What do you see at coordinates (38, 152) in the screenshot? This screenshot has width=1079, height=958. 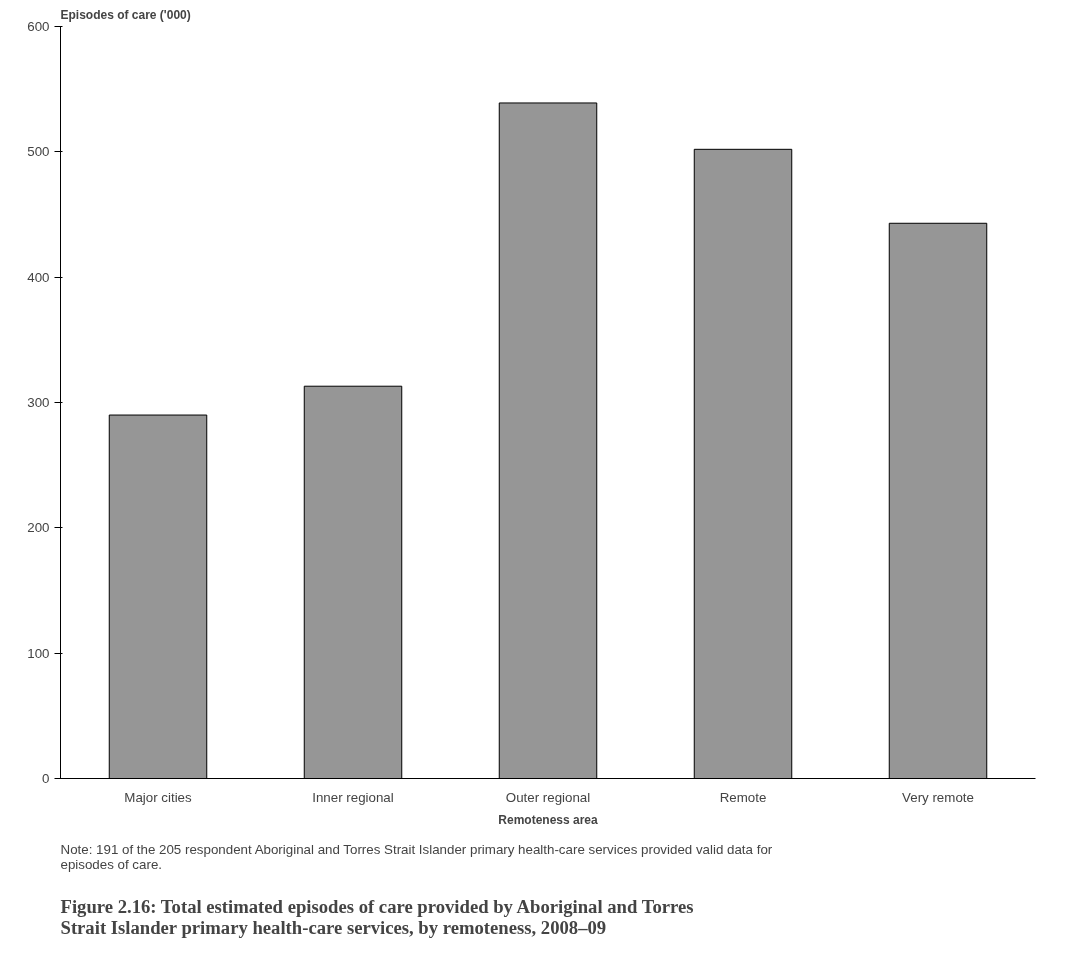 I see `y-tick-label: 500` at bounding box center [38, 152].